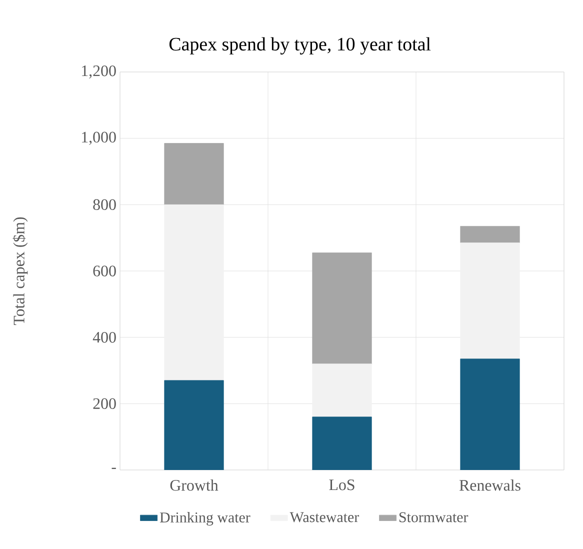 The width and height of the screenshot is (583, 549). Describe the element at coordinates (104, 404) in the screenshot. I see `y-tick-label: 200` at that location.